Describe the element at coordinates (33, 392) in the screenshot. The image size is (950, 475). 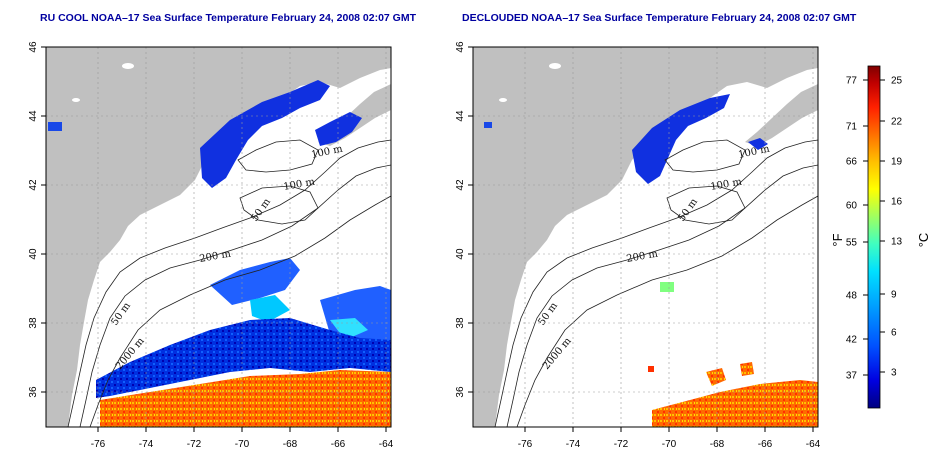
I see `left-lat-tick-label: 36` at that location.